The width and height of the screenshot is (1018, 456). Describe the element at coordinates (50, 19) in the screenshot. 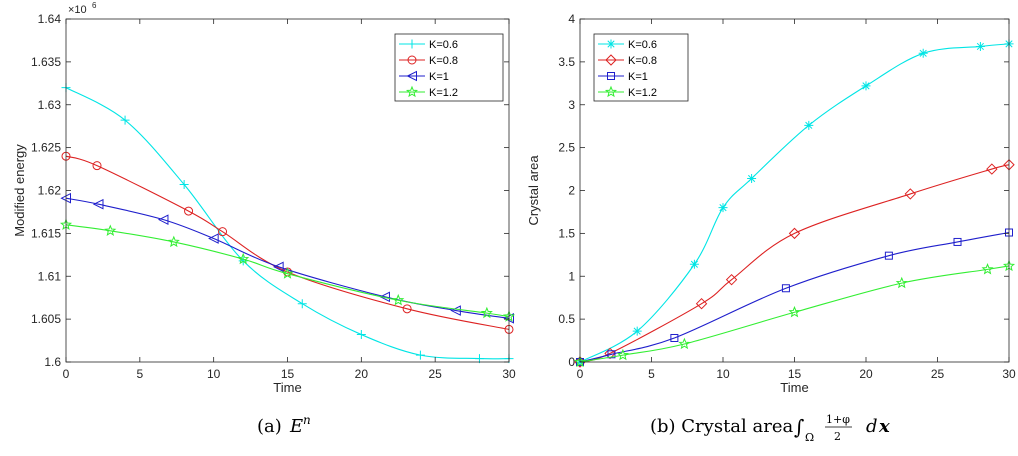

I see `y-tick-label: 1.64` at that location.